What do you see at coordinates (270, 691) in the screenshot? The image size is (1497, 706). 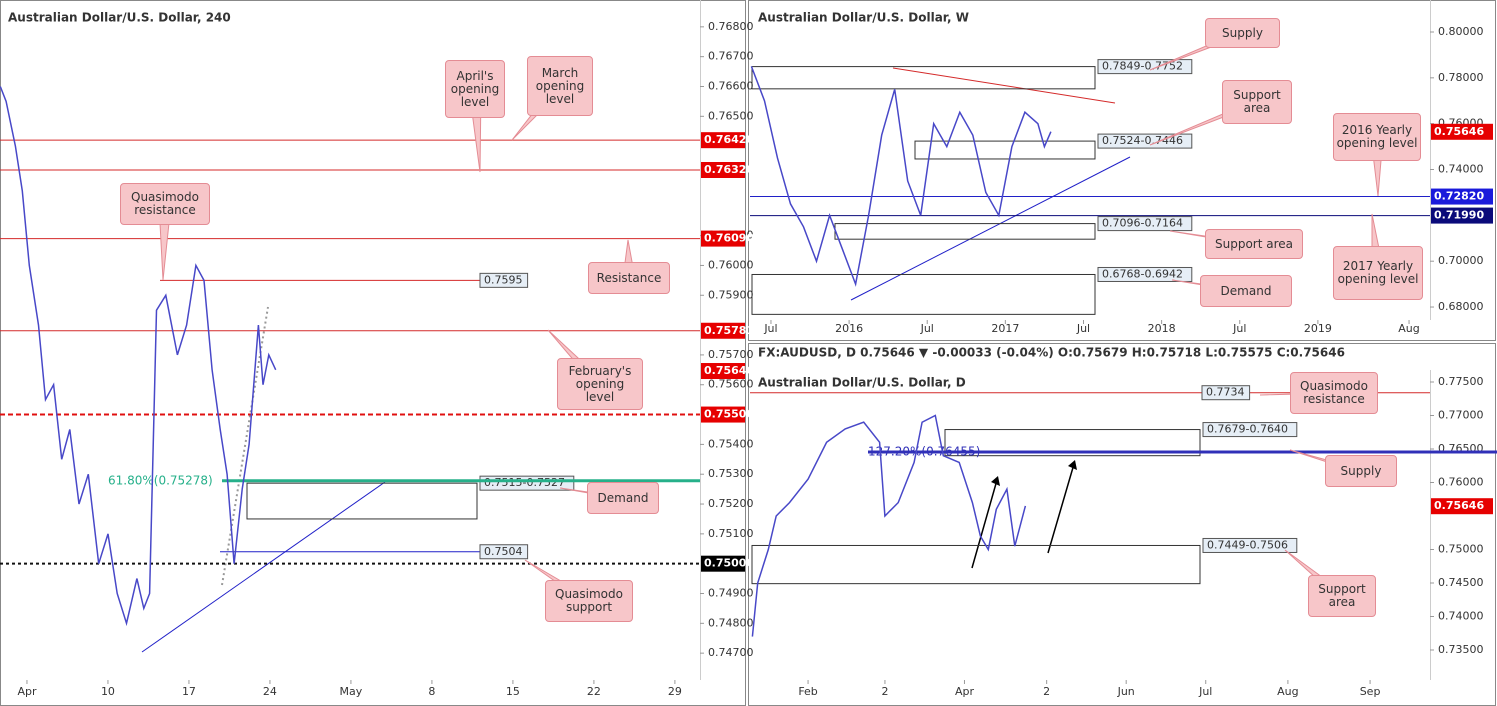 I see `x-tick-label: 24` at bounding box center [270, 691].